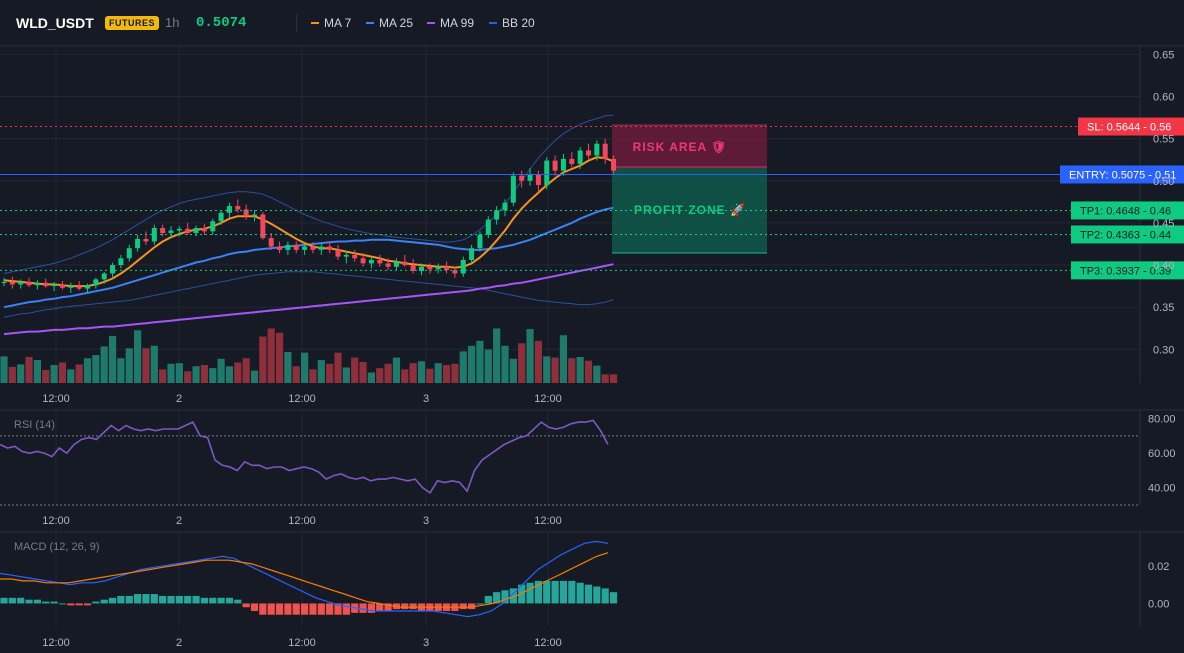 The image size is (1184, 653). Describe the element at coordinates (1125, 271) in the screenshot. I see `tp3-label: TP3: 0.3937 - 0.39` at that location.